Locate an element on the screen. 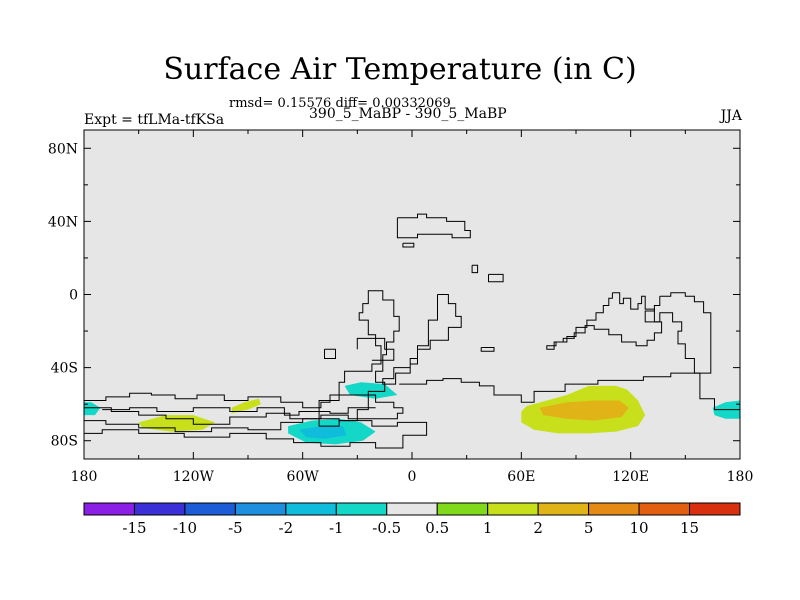 Image resolution: width=800 pixels, height=600 pixels. coastline-northern-islet is located at coordinates (408, 245).